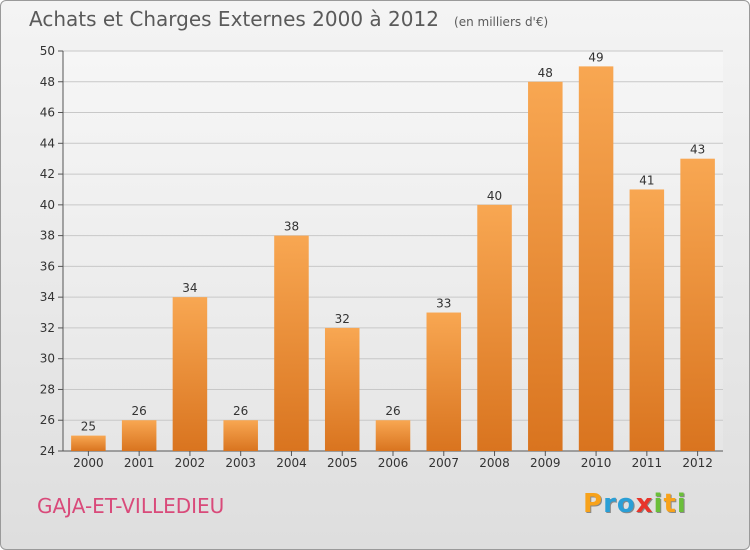  What do you see at coordinates (240, 411) in the screenshot?
I see `data-label-2003: 26` at bounding box center [240, 411].